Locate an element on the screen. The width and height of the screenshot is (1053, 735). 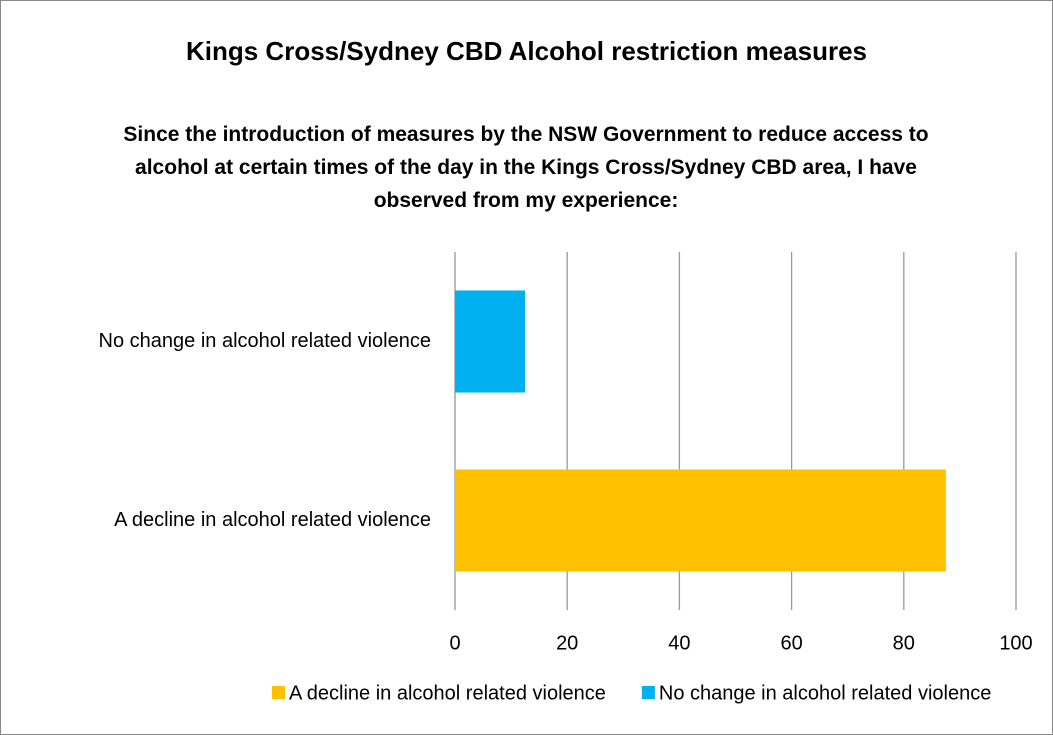
x-tick-label: 60 is located at coordinates (791, 643).